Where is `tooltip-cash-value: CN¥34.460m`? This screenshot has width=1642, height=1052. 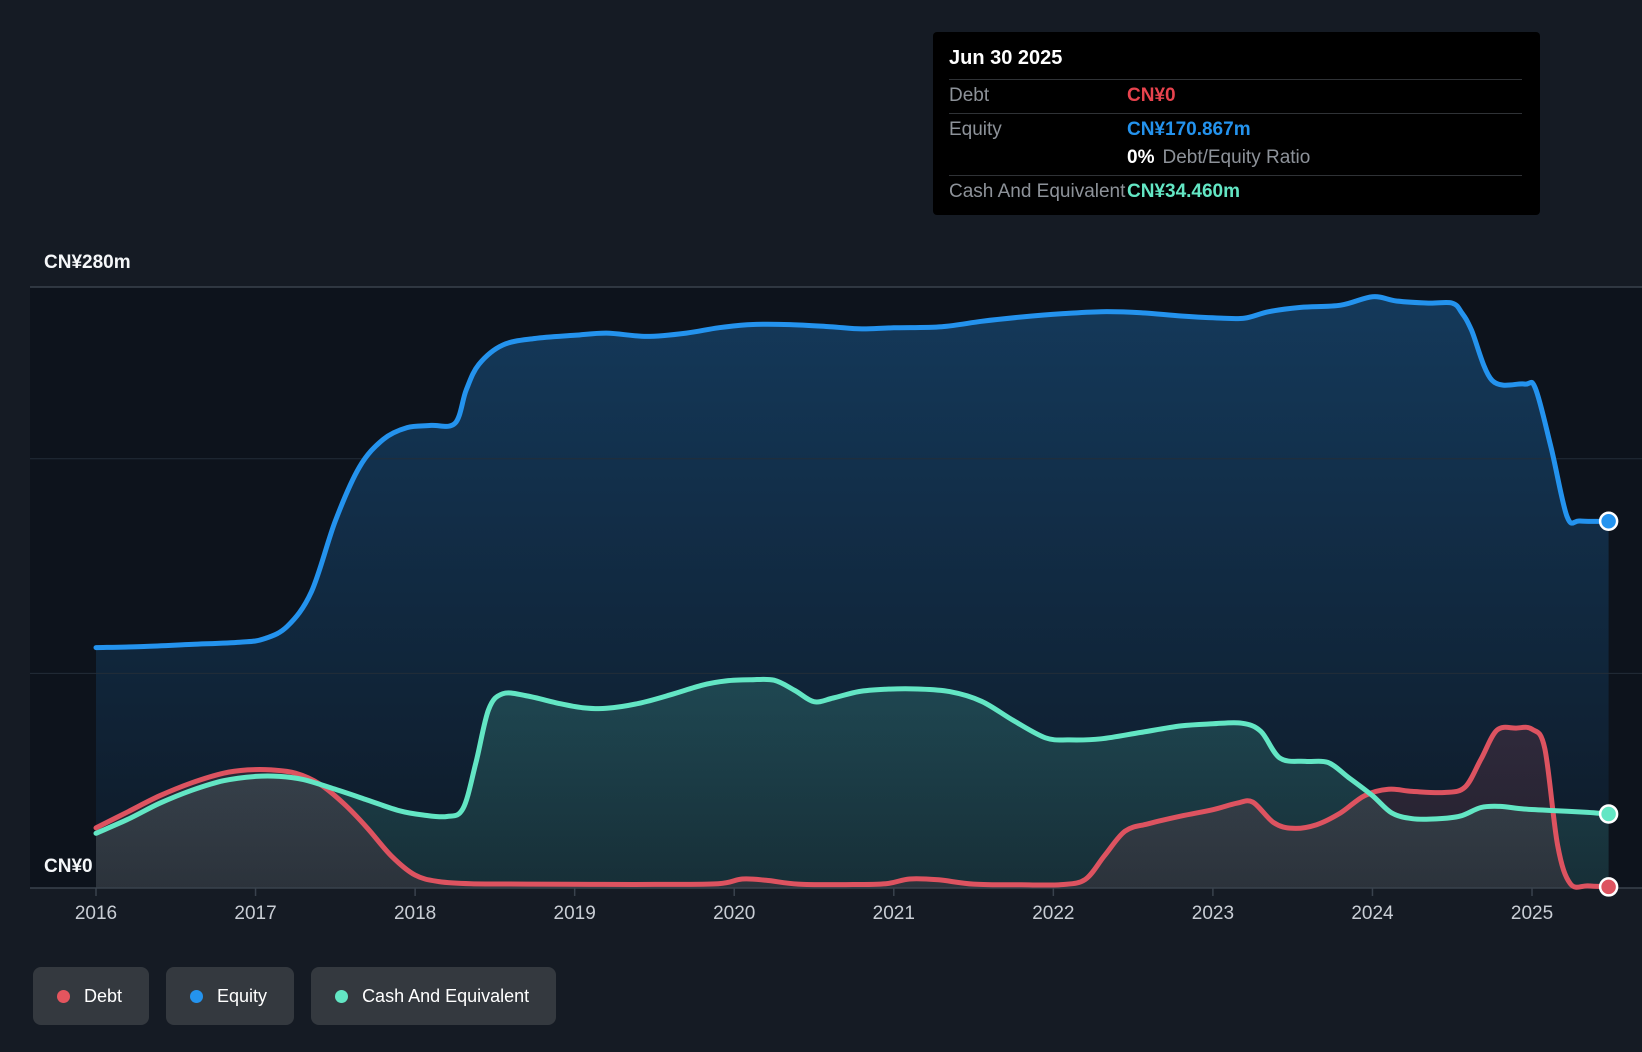
tooltip-cash-value: CN¥34.460m is located at coordinates (1184, 191).